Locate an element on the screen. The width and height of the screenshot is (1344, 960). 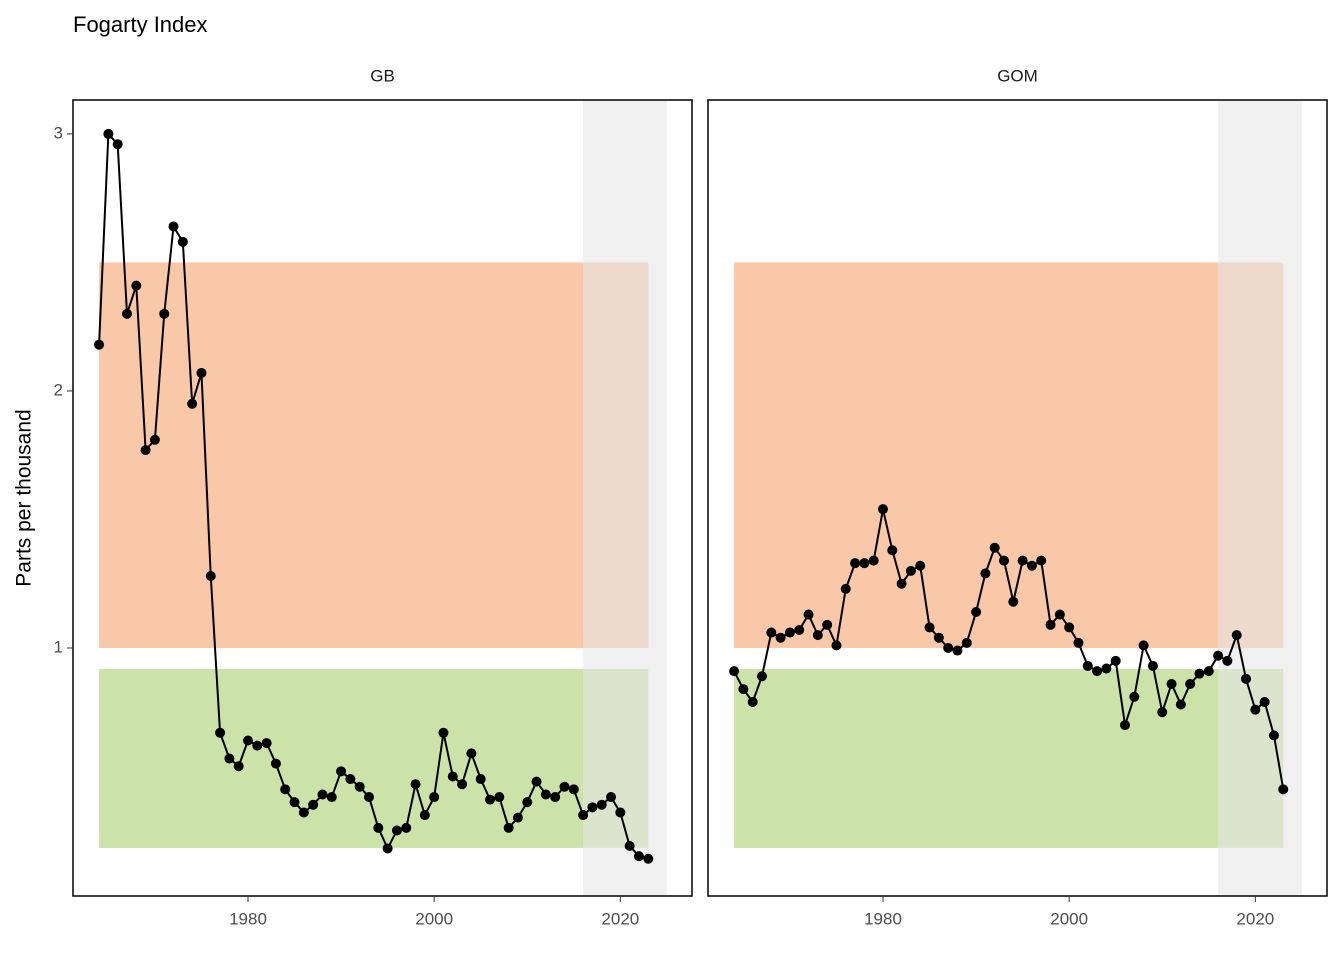
panel-title: GB is located at coordinates (382, 75).